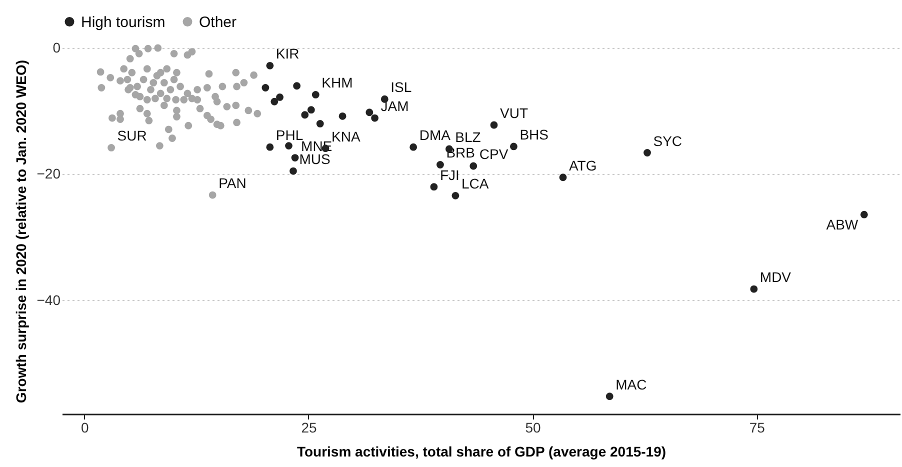  What do you see at coordinates (631, 384) in the screenshot?
I see `annotation: MAC` at bounding box center [631, 384].